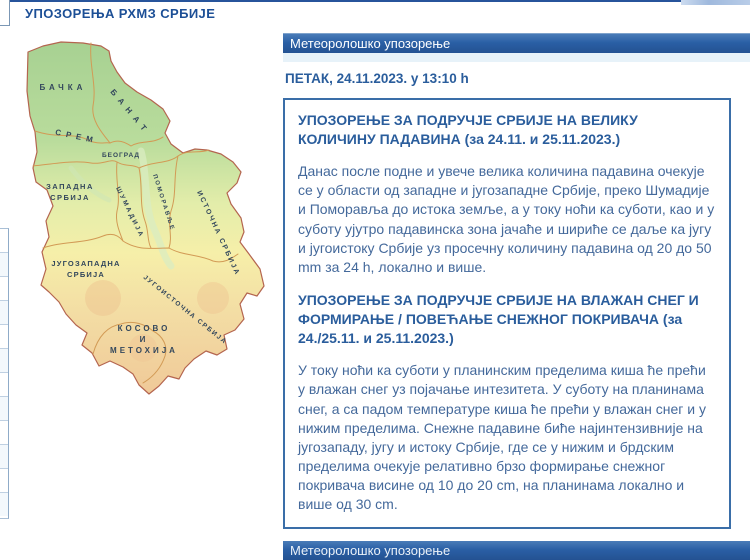 Image resolution: width=750 pixels, height=560 pixels. Describe the element at coordinates (375, 1) in the screenshot. I see `top-divider-rule` at that location.